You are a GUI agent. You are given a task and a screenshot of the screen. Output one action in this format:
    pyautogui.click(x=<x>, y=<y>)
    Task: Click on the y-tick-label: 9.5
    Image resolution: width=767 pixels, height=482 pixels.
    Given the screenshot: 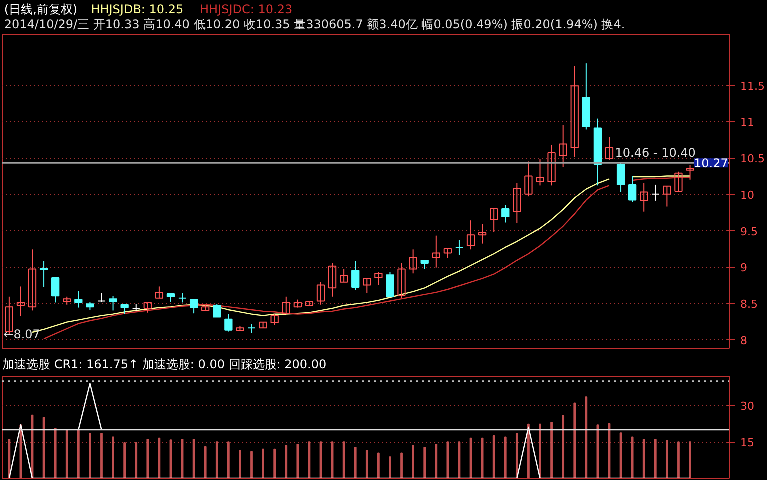 What is the action you would take?
    pyautogui.click(x=749, y=231)
    